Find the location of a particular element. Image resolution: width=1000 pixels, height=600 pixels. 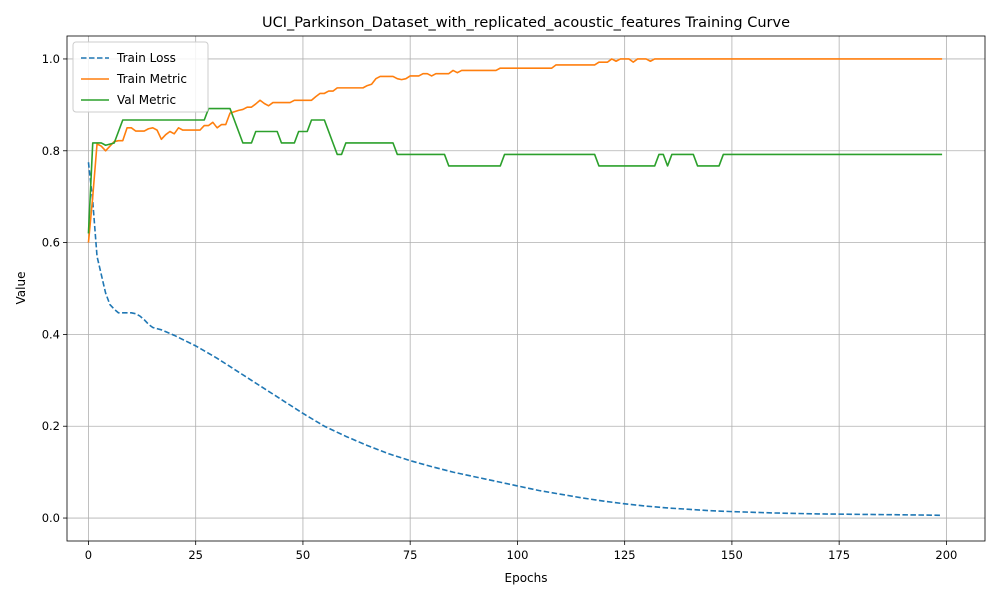

x-tick-label: 75 is located at coordinates (410, 555).